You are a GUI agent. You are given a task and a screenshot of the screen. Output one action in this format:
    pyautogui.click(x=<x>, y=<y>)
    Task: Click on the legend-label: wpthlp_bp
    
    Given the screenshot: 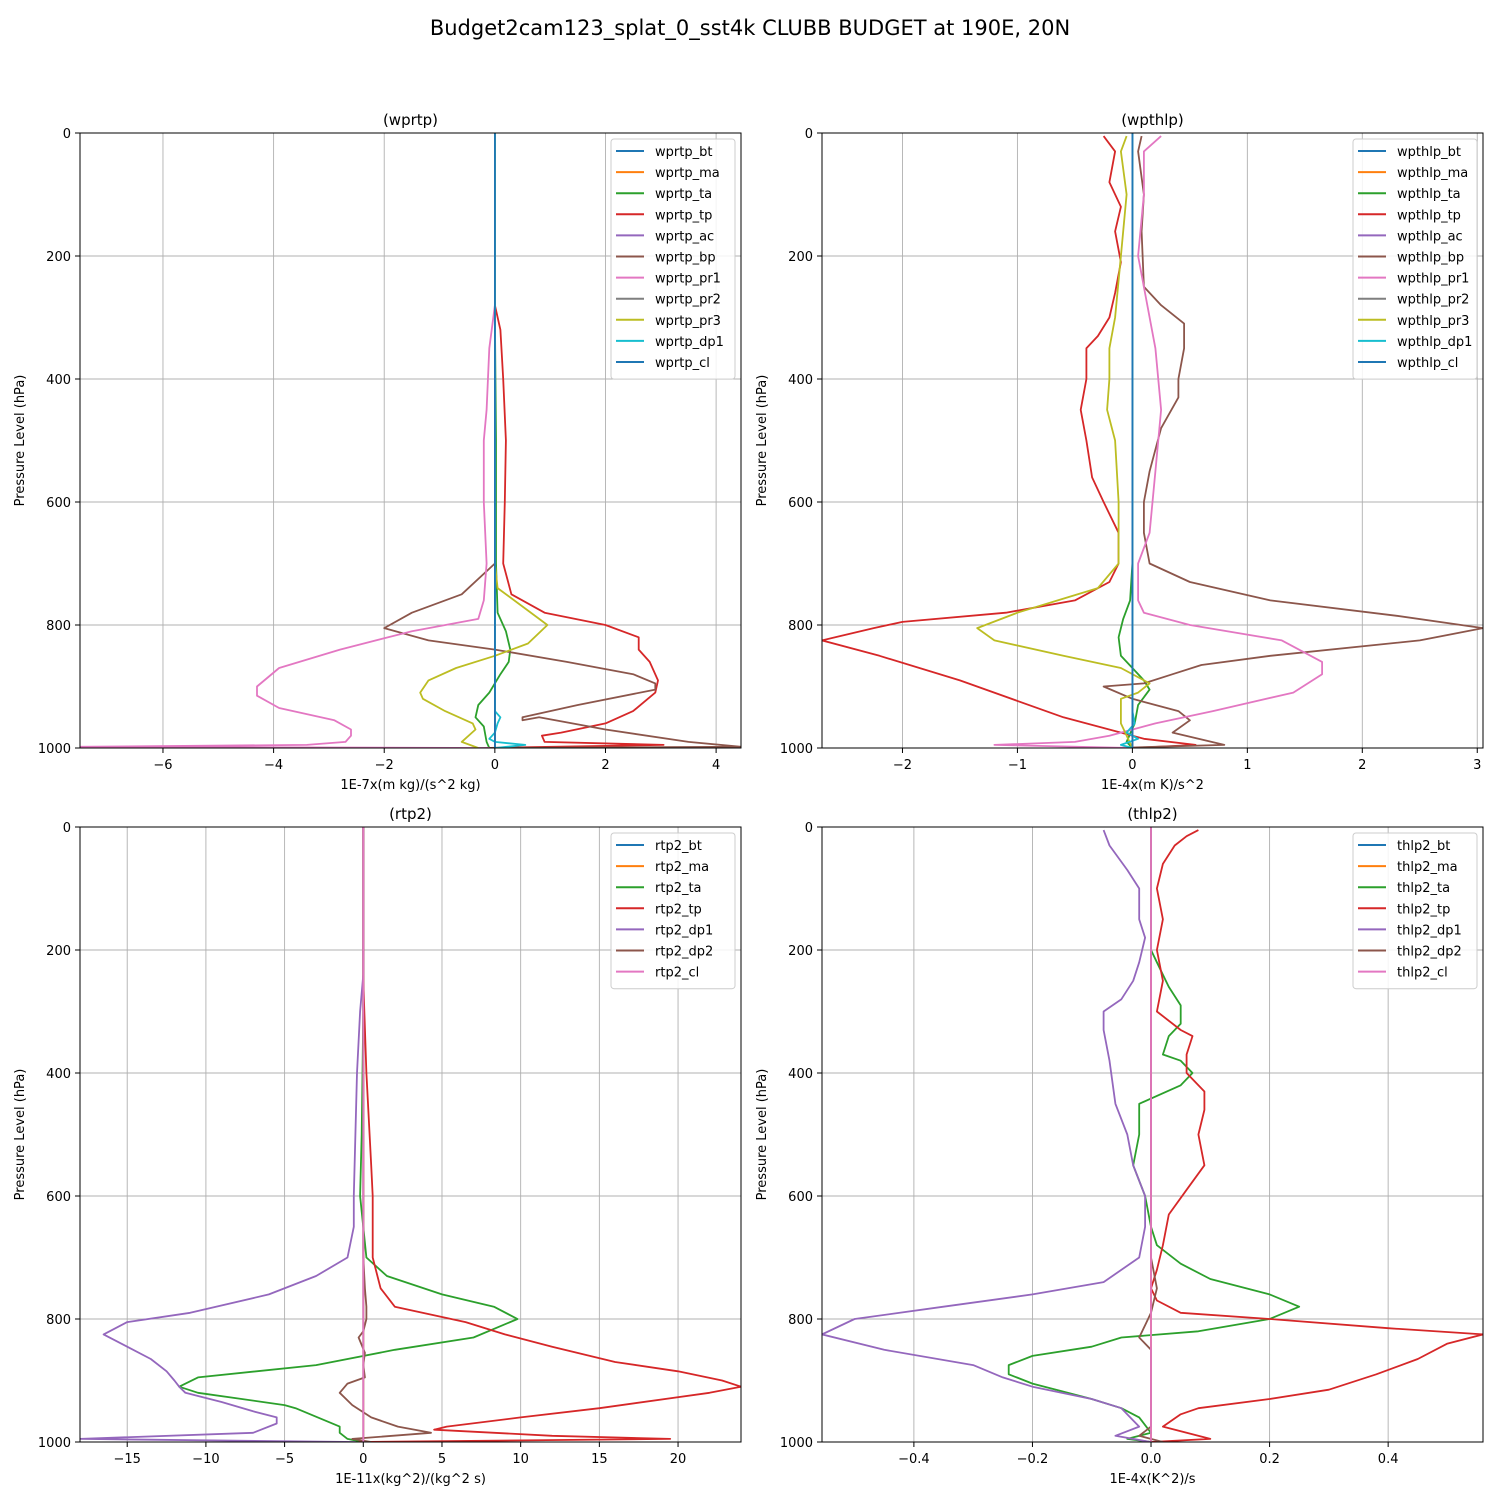 What is the action you would take?
    pyautogui.click(x=1430, y=258)
    